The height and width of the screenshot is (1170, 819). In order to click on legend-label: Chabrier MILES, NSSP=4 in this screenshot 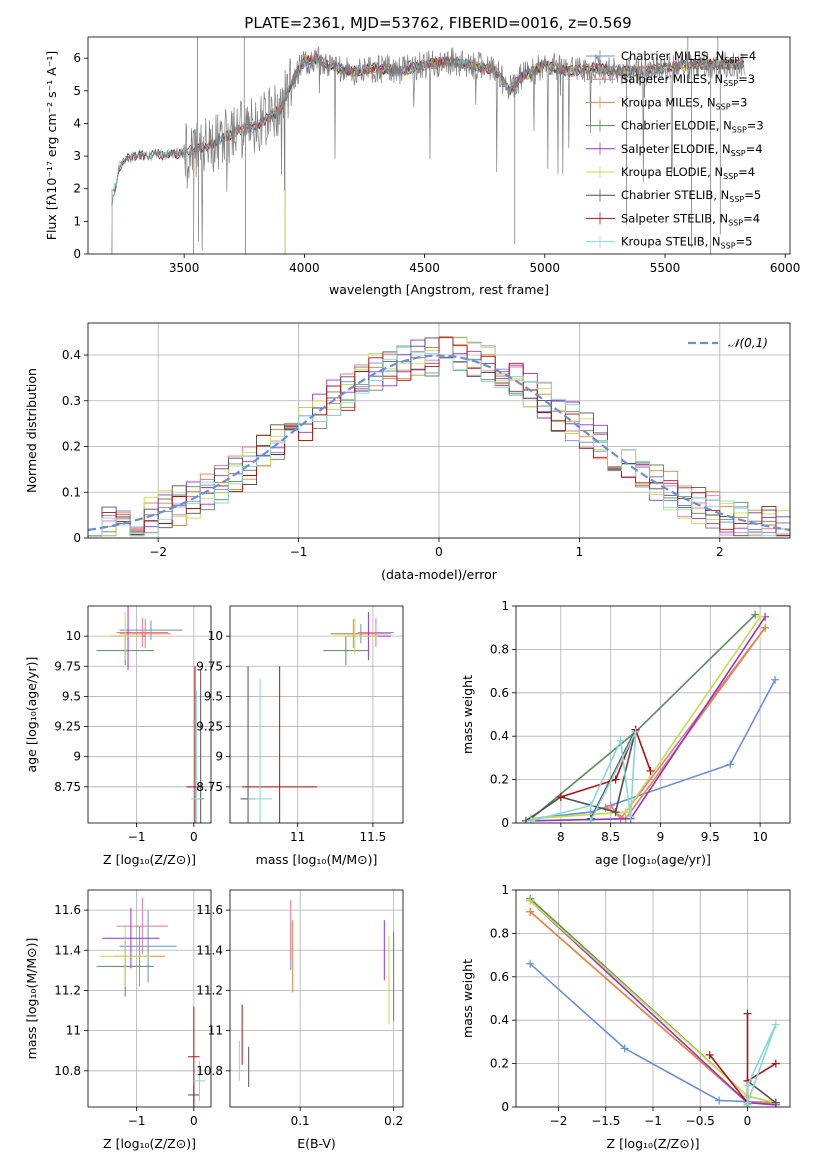, I will do `click(688, 57)`.